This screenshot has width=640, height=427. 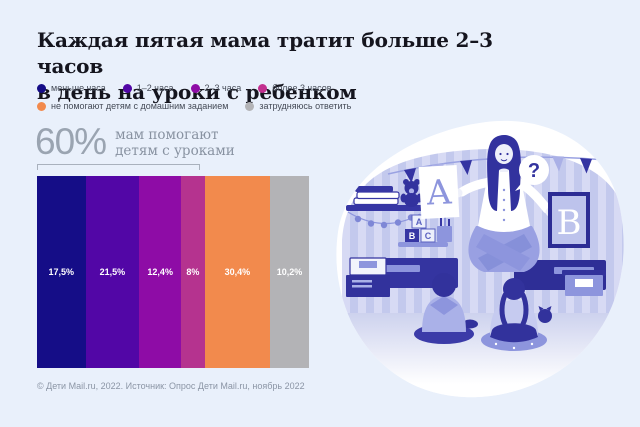 What do you see at coordinates (412, 236) in the screenshot?
I see `toy-block-b: B` at bounding box center [412, 236].